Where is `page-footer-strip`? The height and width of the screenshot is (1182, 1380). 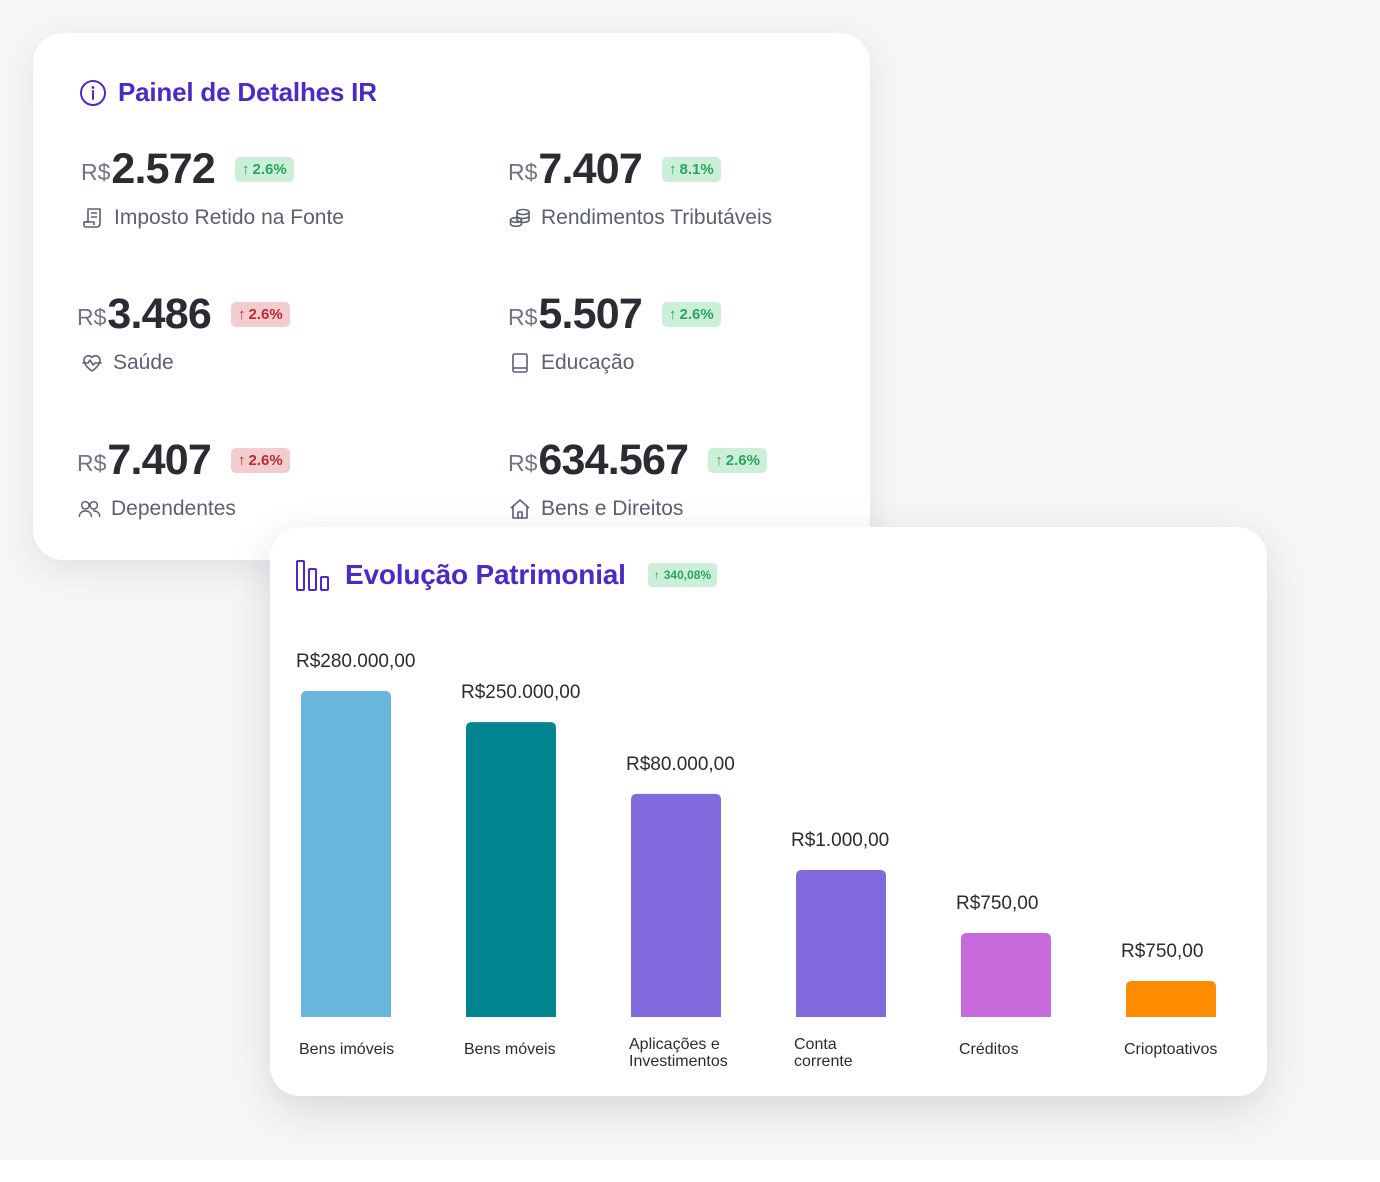
page-footer-strip is located at coordinates (690, 1171).